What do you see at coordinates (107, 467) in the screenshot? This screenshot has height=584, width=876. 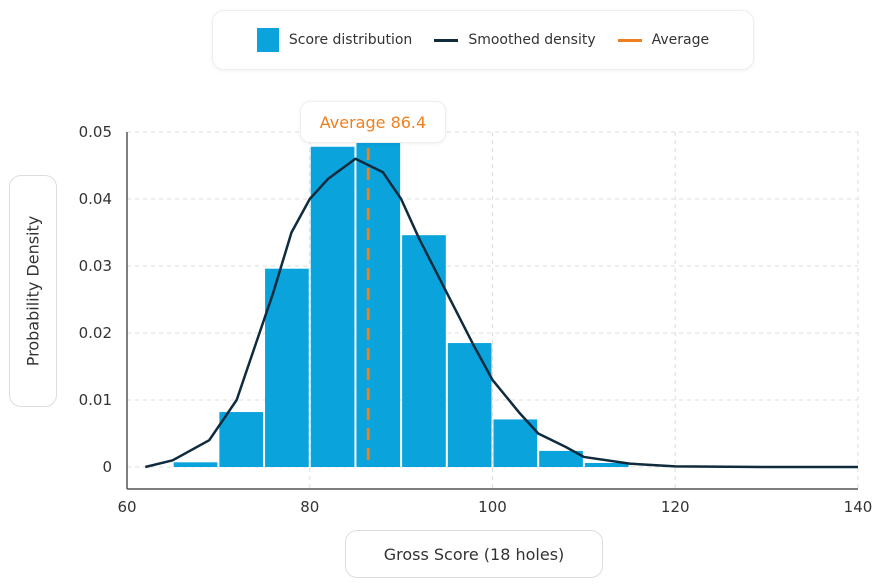 I see `y-tick-label: 0` at bounding box center [107, 467].